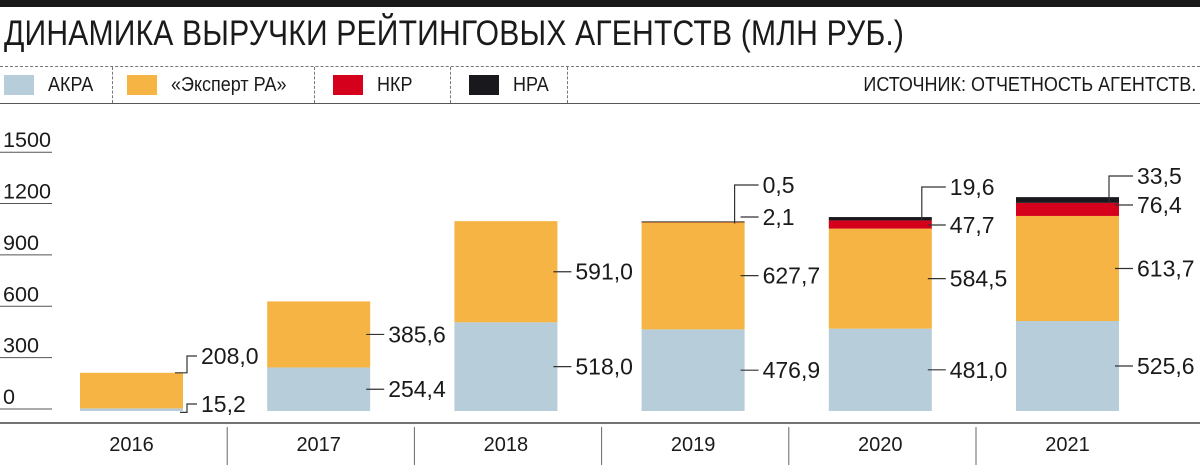 The image size is (1200, 465). I want to click on legend-item-akra: АКРА, so click(57, 85).